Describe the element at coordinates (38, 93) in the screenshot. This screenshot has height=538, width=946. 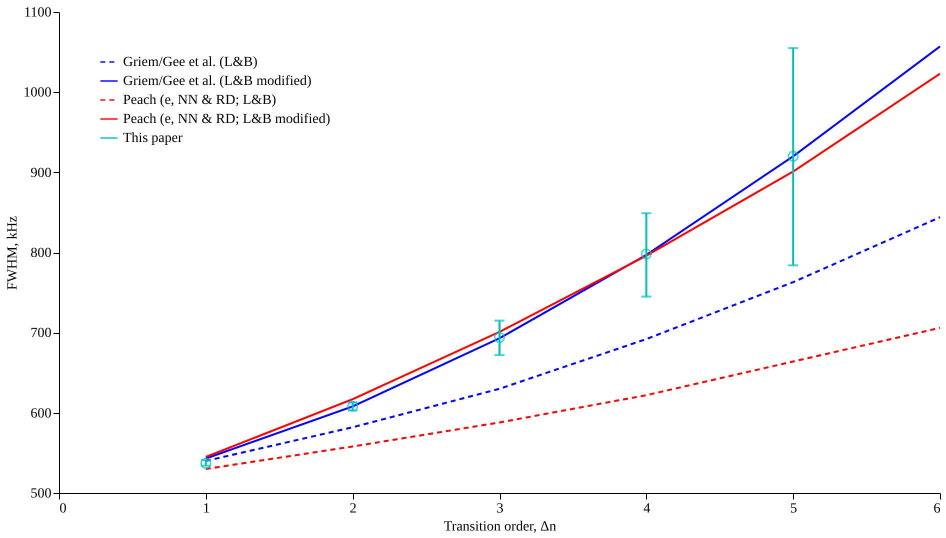
I see `y-tick-label: 1000` at that location.